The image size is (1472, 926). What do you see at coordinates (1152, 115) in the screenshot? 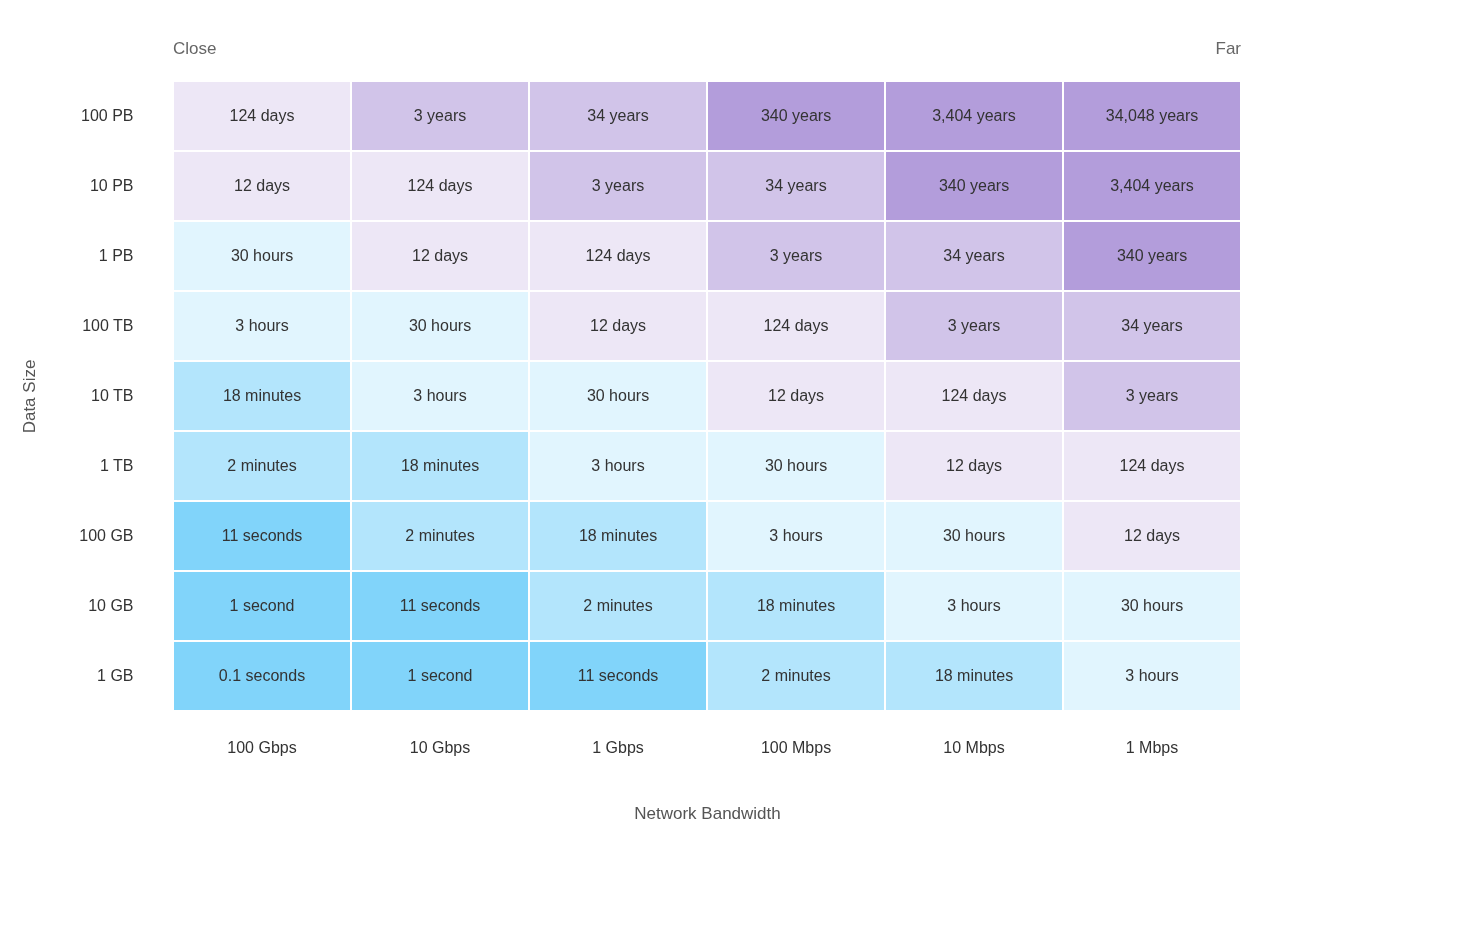
I see `data-label: 34,048 years` at bounding box center [1152, 115].